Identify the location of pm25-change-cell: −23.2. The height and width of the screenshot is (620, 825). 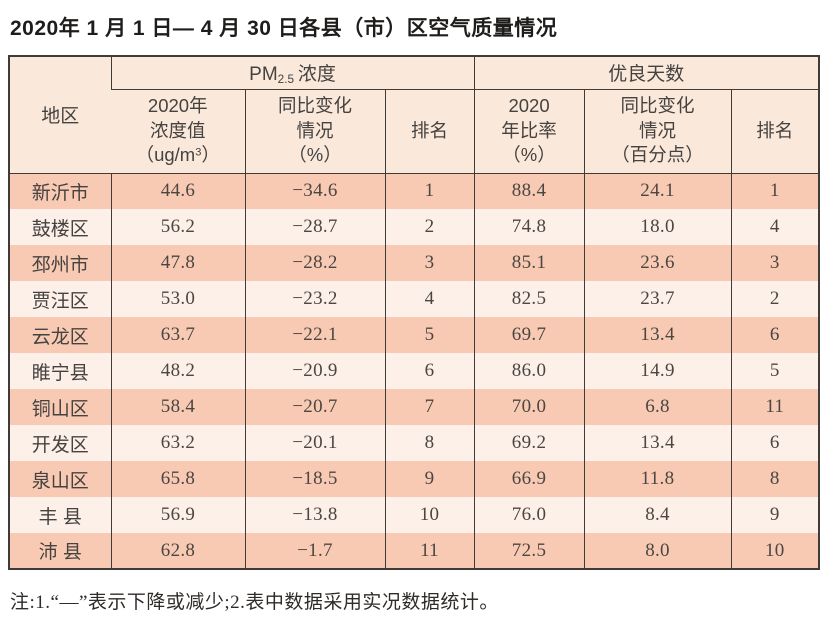
(314, 299).